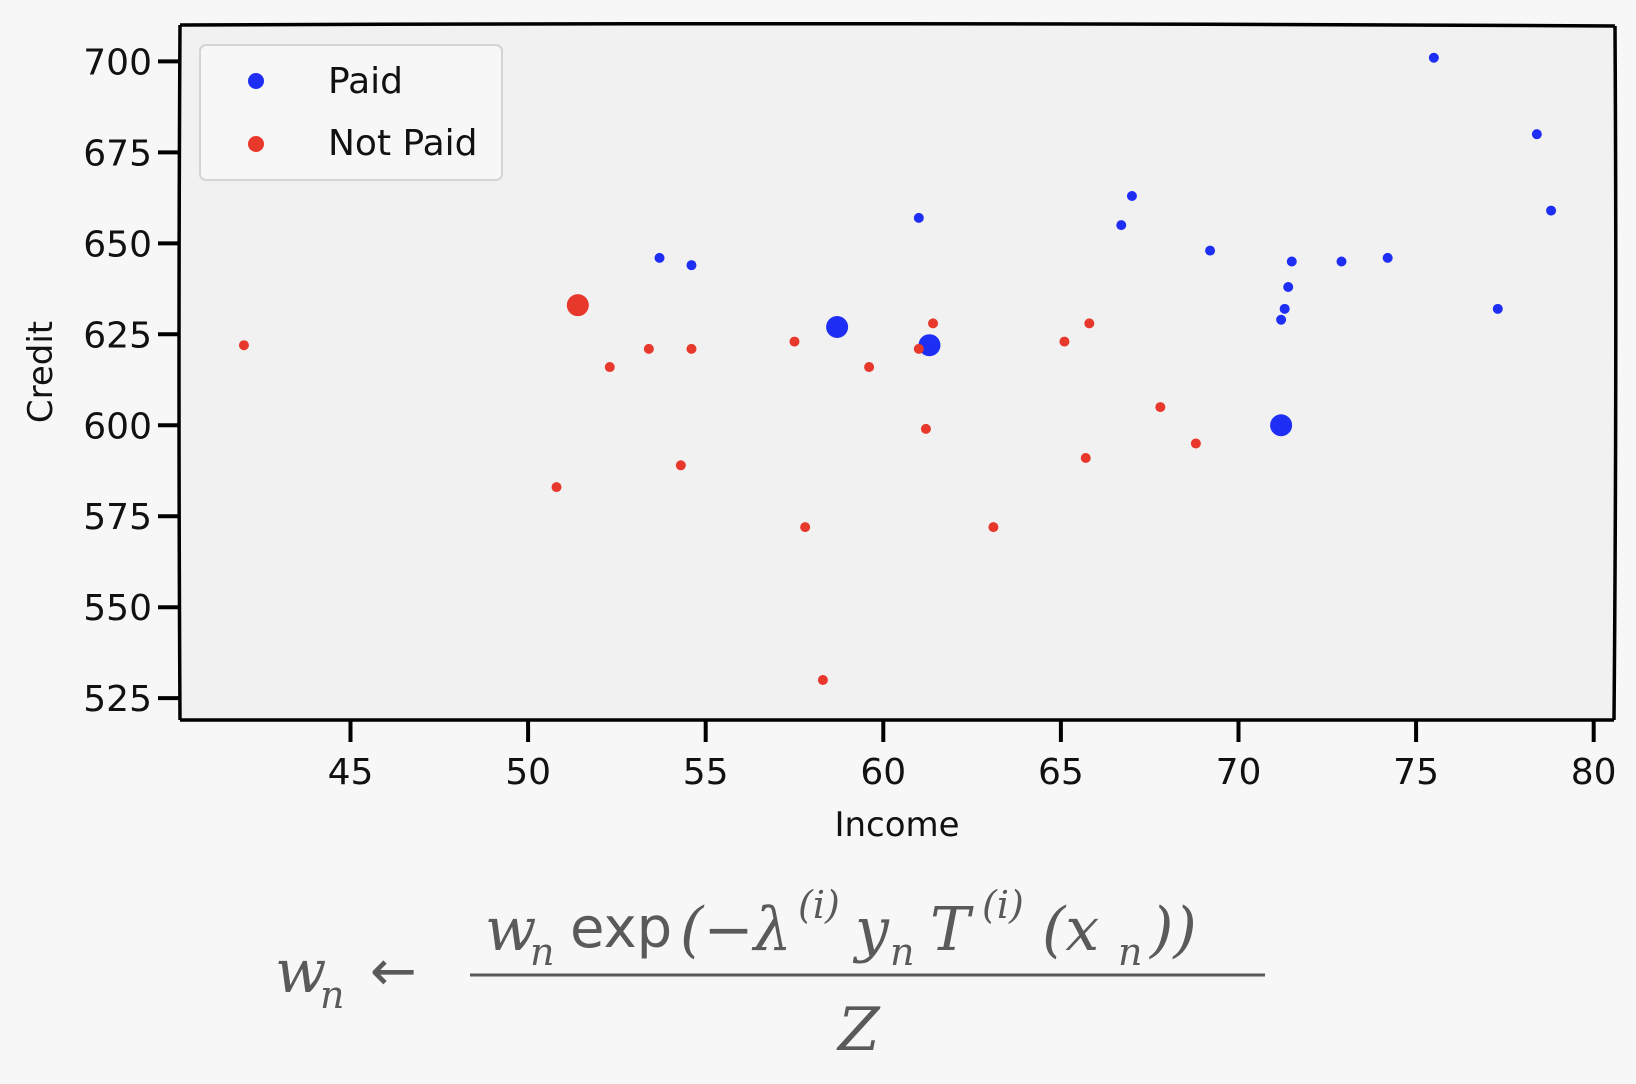 The width and height of the screenshot is (1636, 1084). What do you see at coordinates (393, 971) in the screenshot?
I see `formula-arrow: ←` at bounding box center [393, 971].